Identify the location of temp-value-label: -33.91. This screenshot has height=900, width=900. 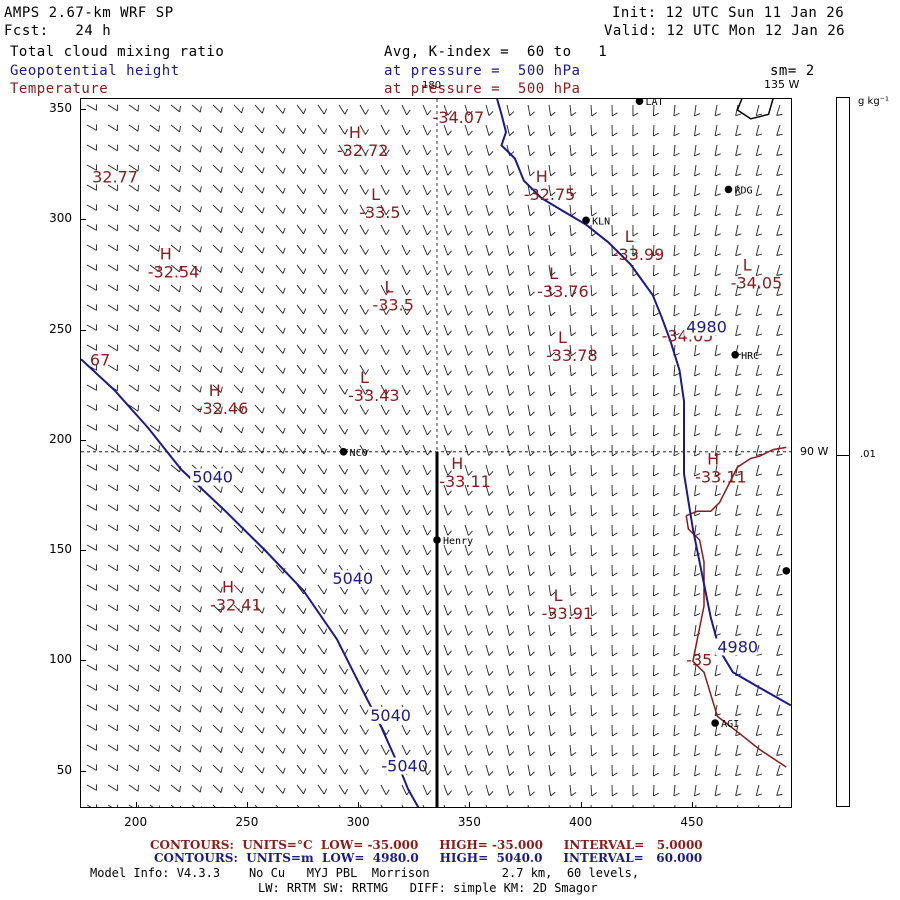
(568, 613).